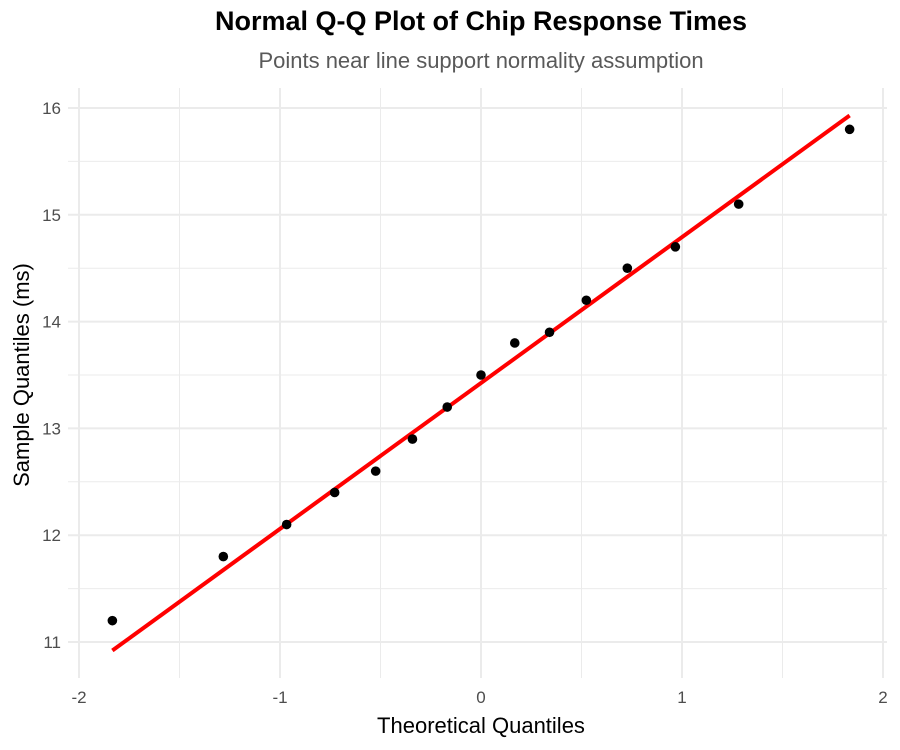 The width and height of the screenshot is (900, 750). Describe the element at coordinates (51, 535) in the screenshot. I see `y-tick-label: 12` at that location.